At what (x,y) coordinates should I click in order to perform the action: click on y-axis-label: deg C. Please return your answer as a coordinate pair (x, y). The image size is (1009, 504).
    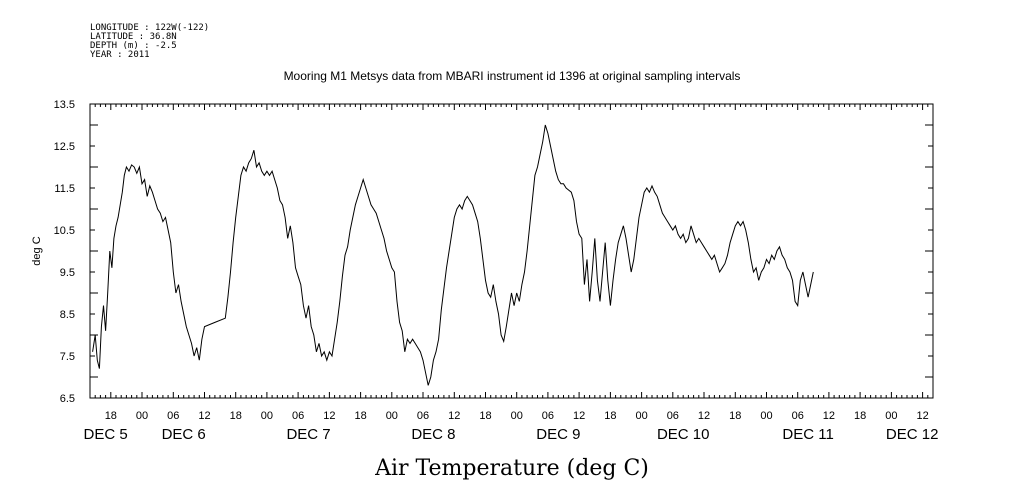
    Looking at the image, I should click on (37, 250).